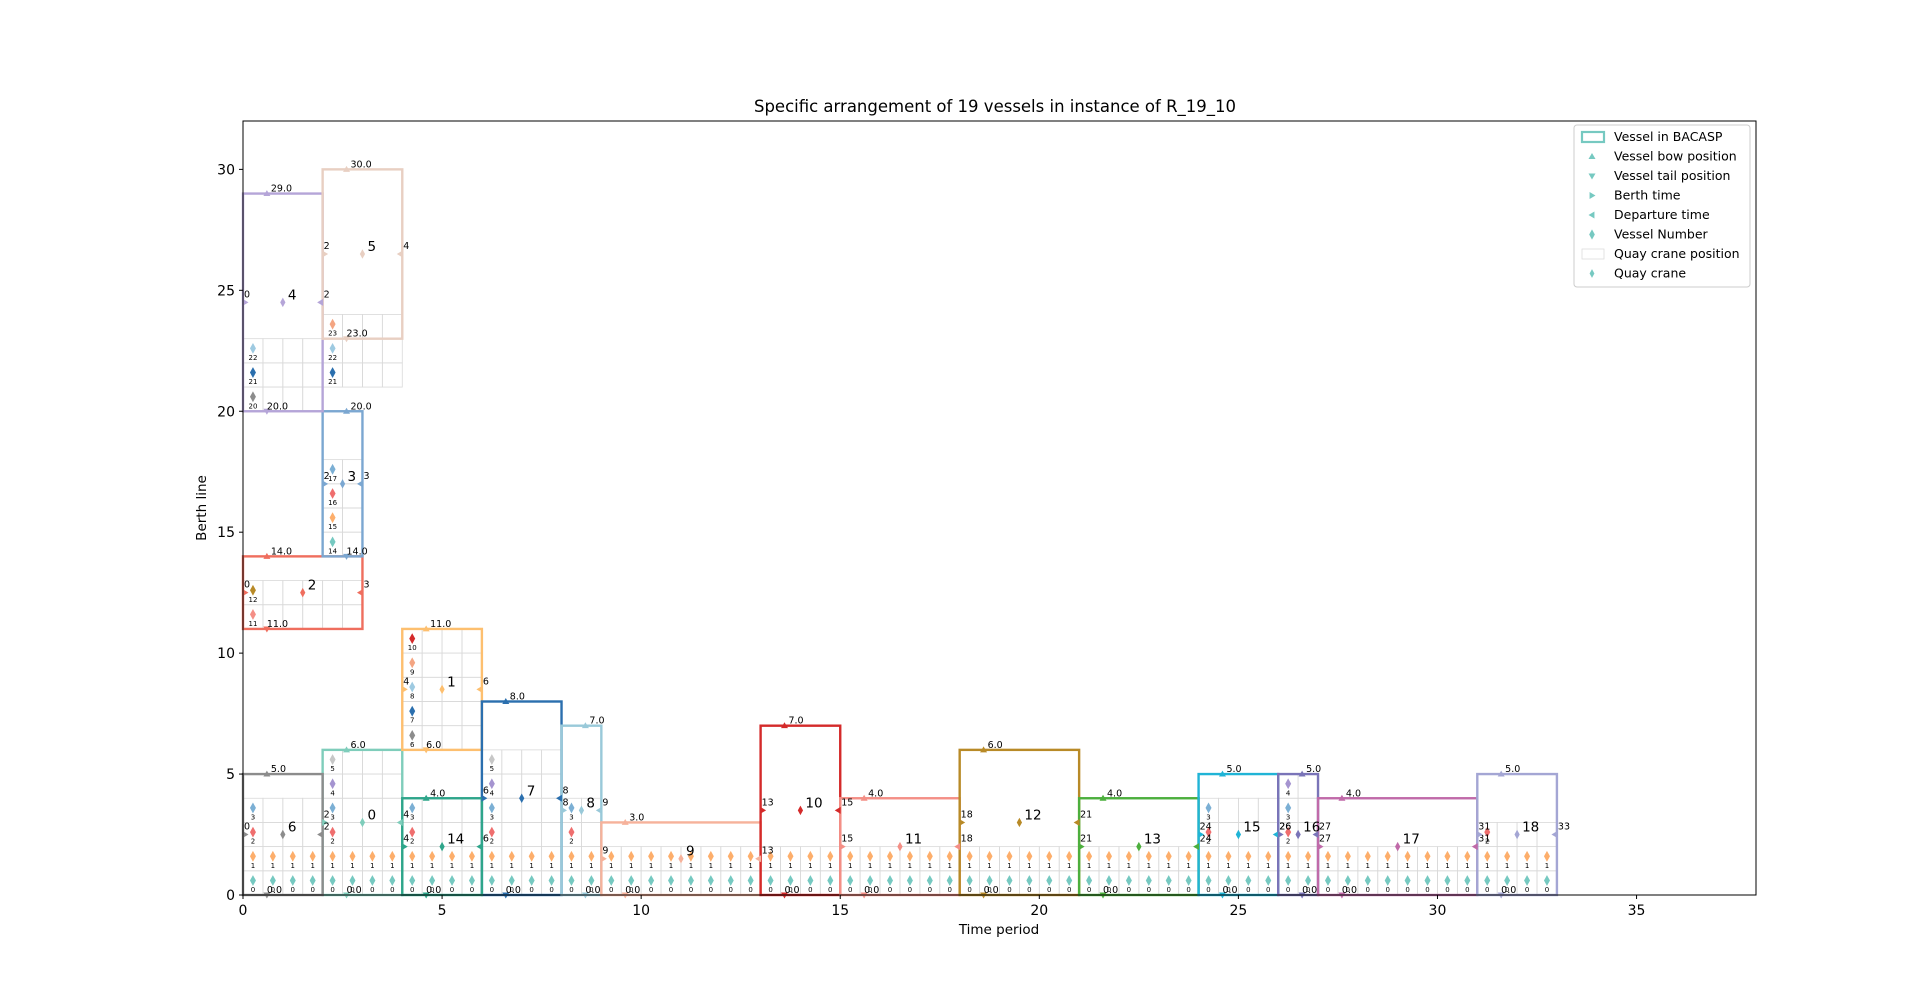 The image size is (1920, 991). Describe the element at coordinates (1487, 842) in the screenshot. I see `quay-crane-number: 2` at that location.